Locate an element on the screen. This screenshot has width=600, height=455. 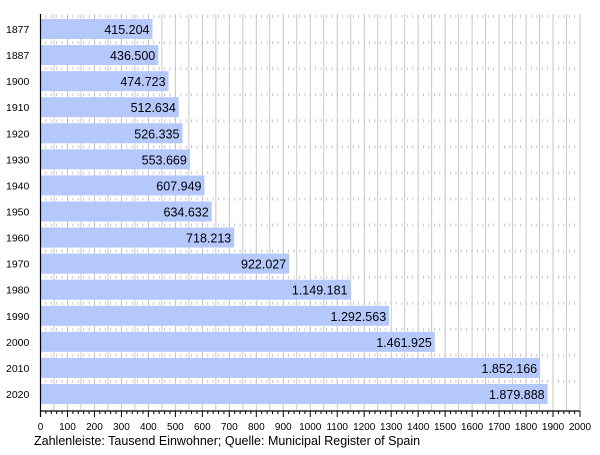
value-label: 634.632 is located at coordinates (186, 212).